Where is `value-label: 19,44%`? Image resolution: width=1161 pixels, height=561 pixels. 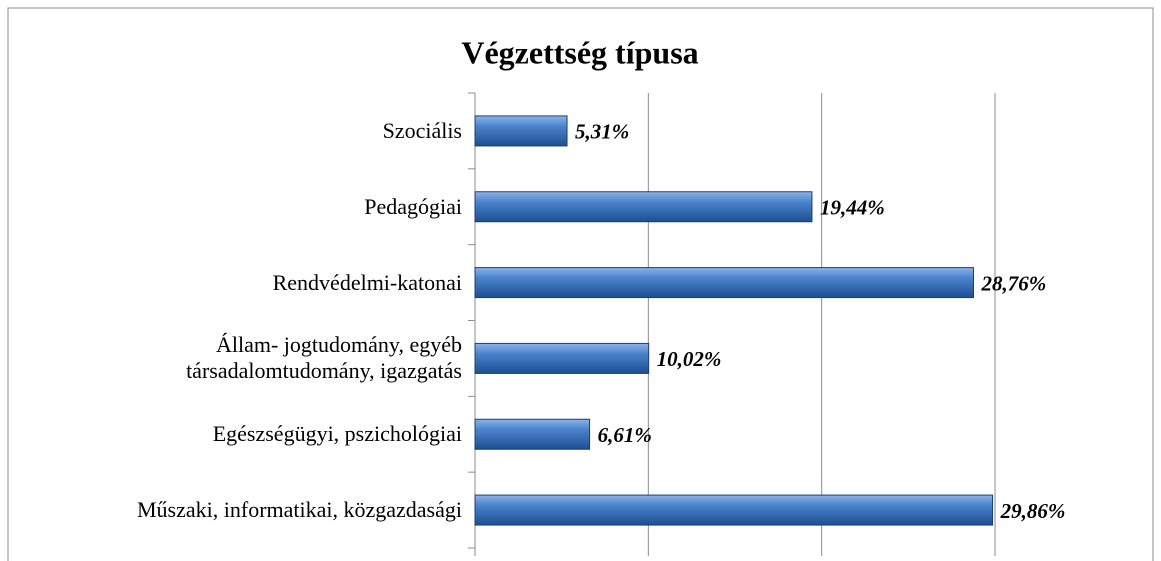 value-label: 19,44% is located at coordinates (852, 208).